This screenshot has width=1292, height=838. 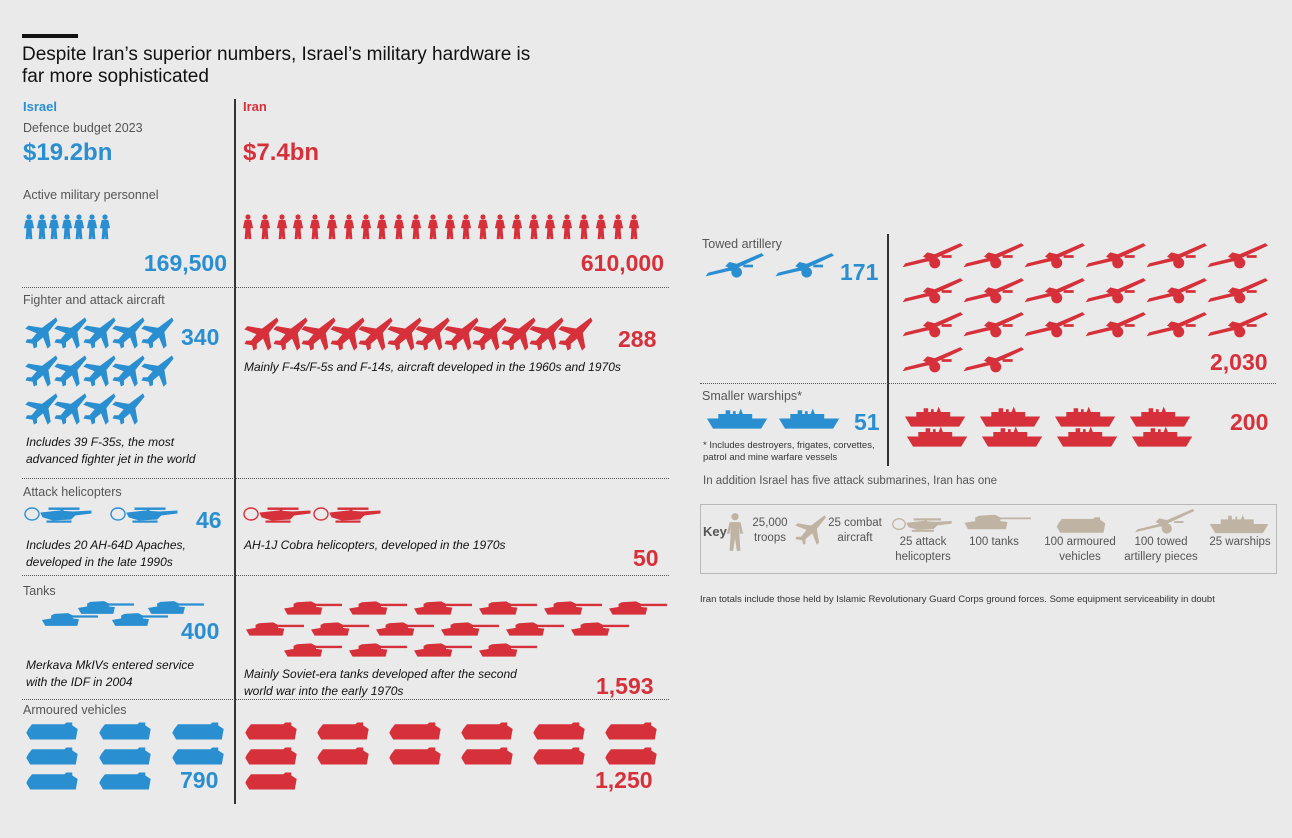 What do you see at coordinates (345, 478) in the screenshot?
I see `separator-helicopters` at bounding box center [345, 478].